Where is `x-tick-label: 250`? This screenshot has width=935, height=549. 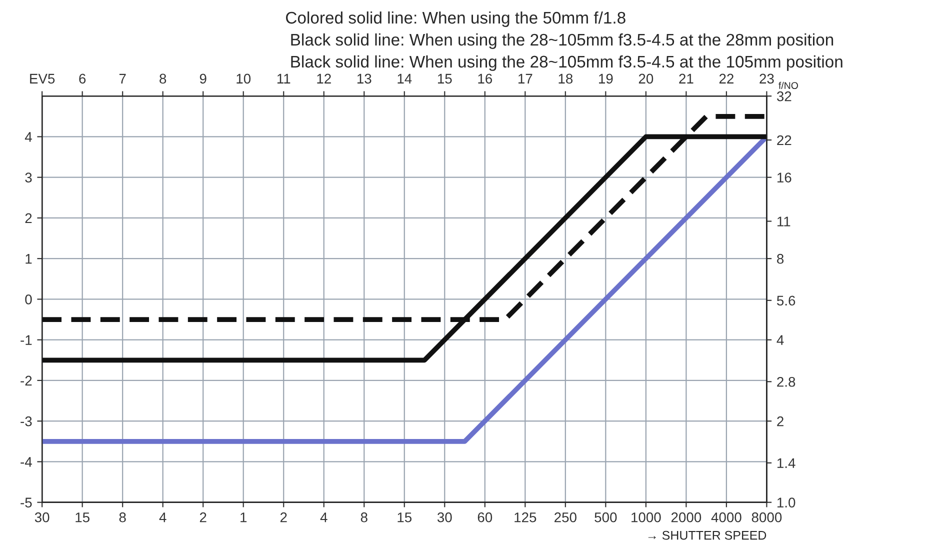 x-tick-label: 250 is located at coordinates (565, 517).